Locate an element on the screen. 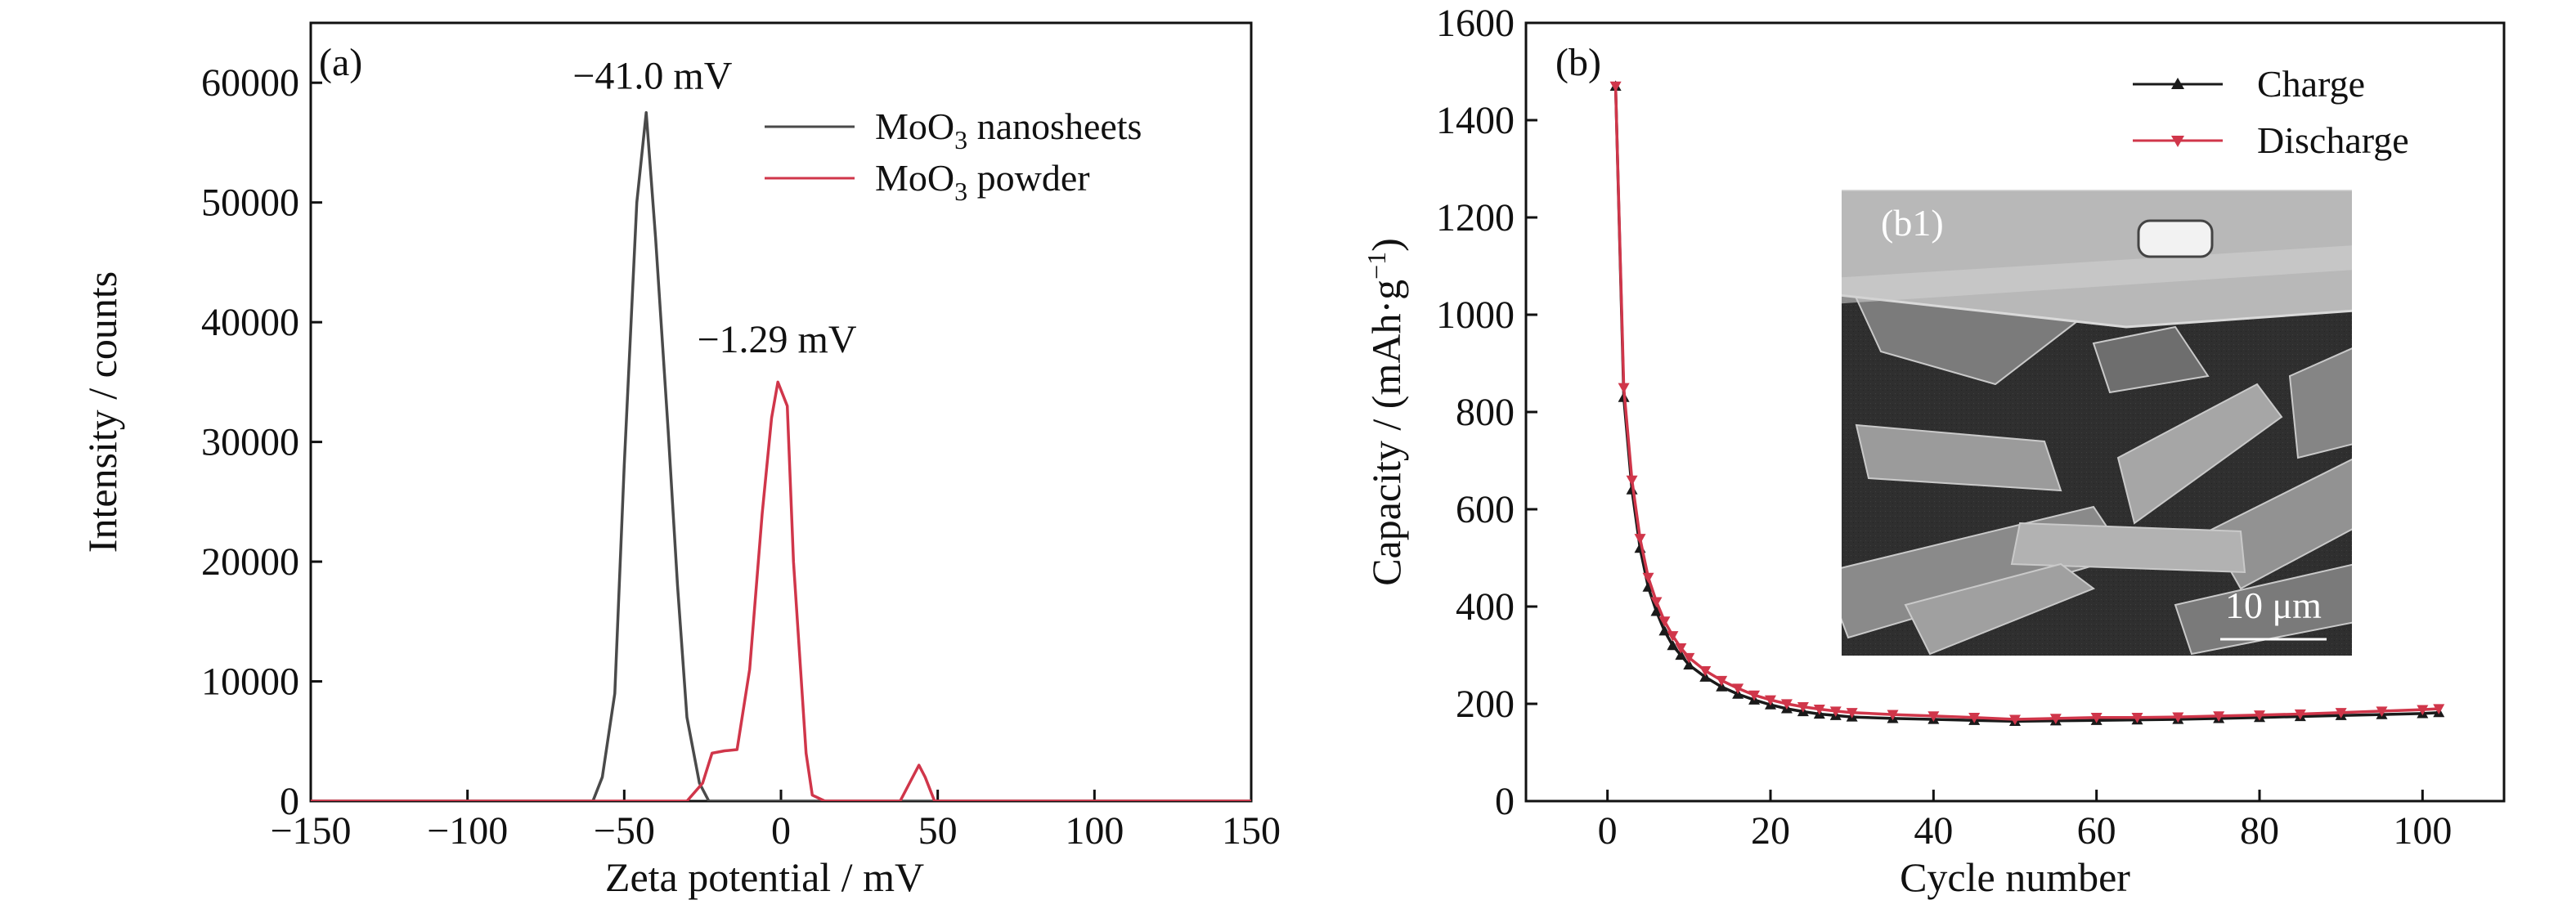 The height and width of the screenshot is (909, 2576). panel-a-y-axis-label: Intensity / counts is located at coordinates (102, 412).